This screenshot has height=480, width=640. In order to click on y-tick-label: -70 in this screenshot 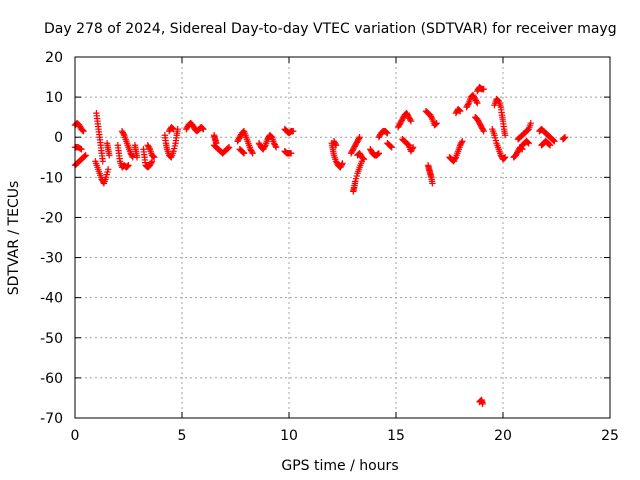, I will do `click(51, 419)`.